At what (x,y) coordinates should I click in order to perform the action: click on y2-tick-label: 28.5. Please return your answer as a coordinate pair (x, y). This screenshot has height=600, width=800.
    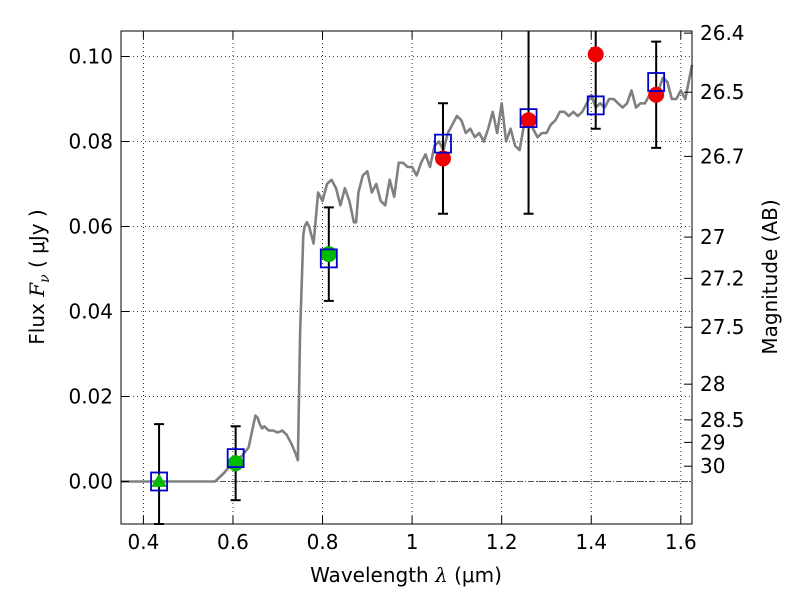
    Looking at the image, I should click on (722, 420).